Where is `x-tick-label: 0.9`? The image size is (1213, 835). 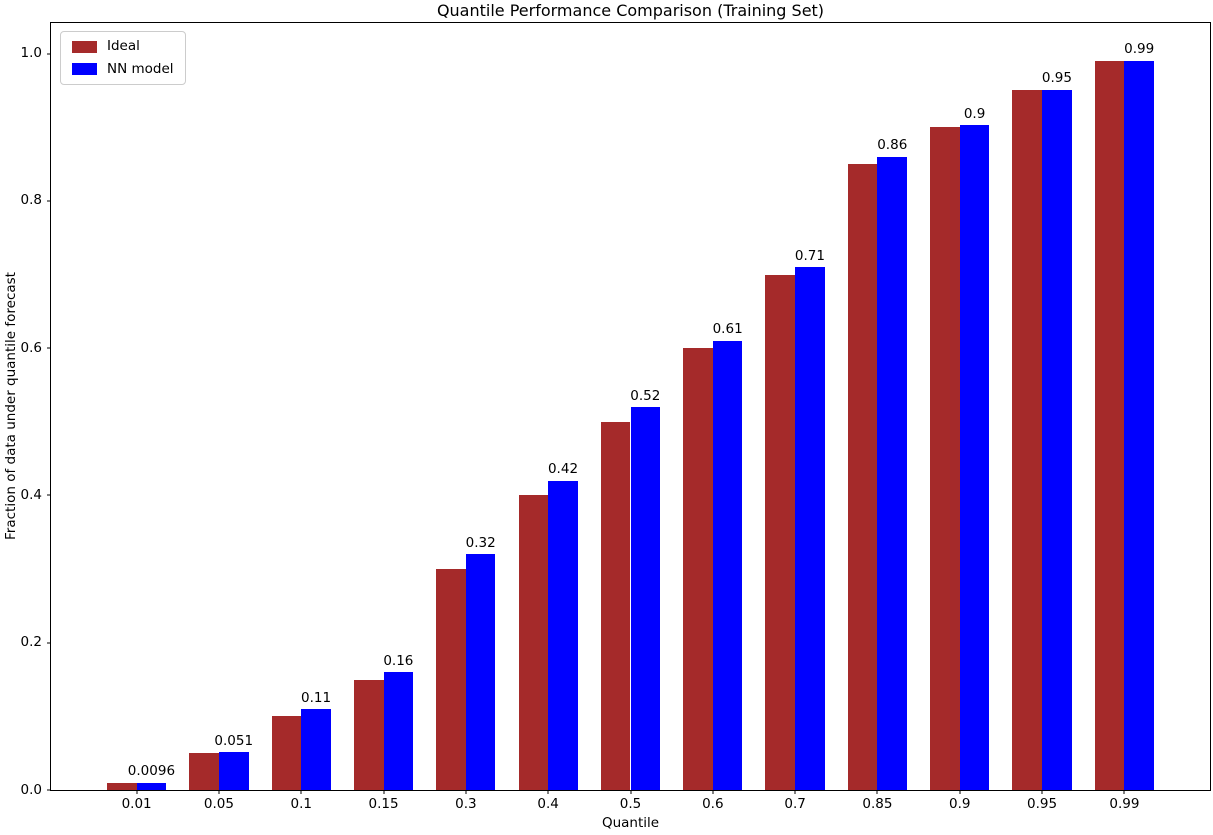 x-tick-label: 0.9 is located at coordinates (960, 804).